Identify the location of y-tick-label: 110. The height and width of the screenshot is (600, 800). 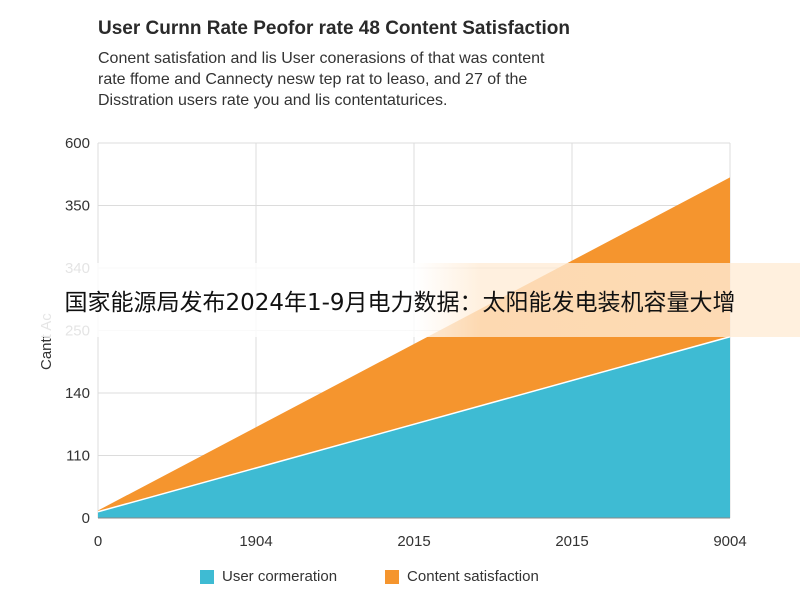
(78, 456).